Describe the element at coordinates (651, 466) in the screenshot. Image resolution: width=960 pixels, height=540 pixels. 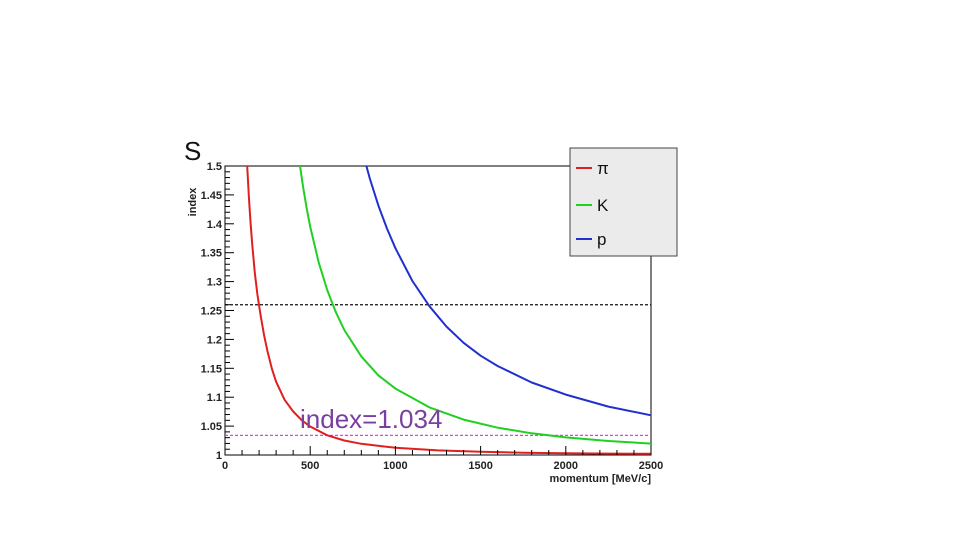
I see `x-tick-label: 2500` at that location.